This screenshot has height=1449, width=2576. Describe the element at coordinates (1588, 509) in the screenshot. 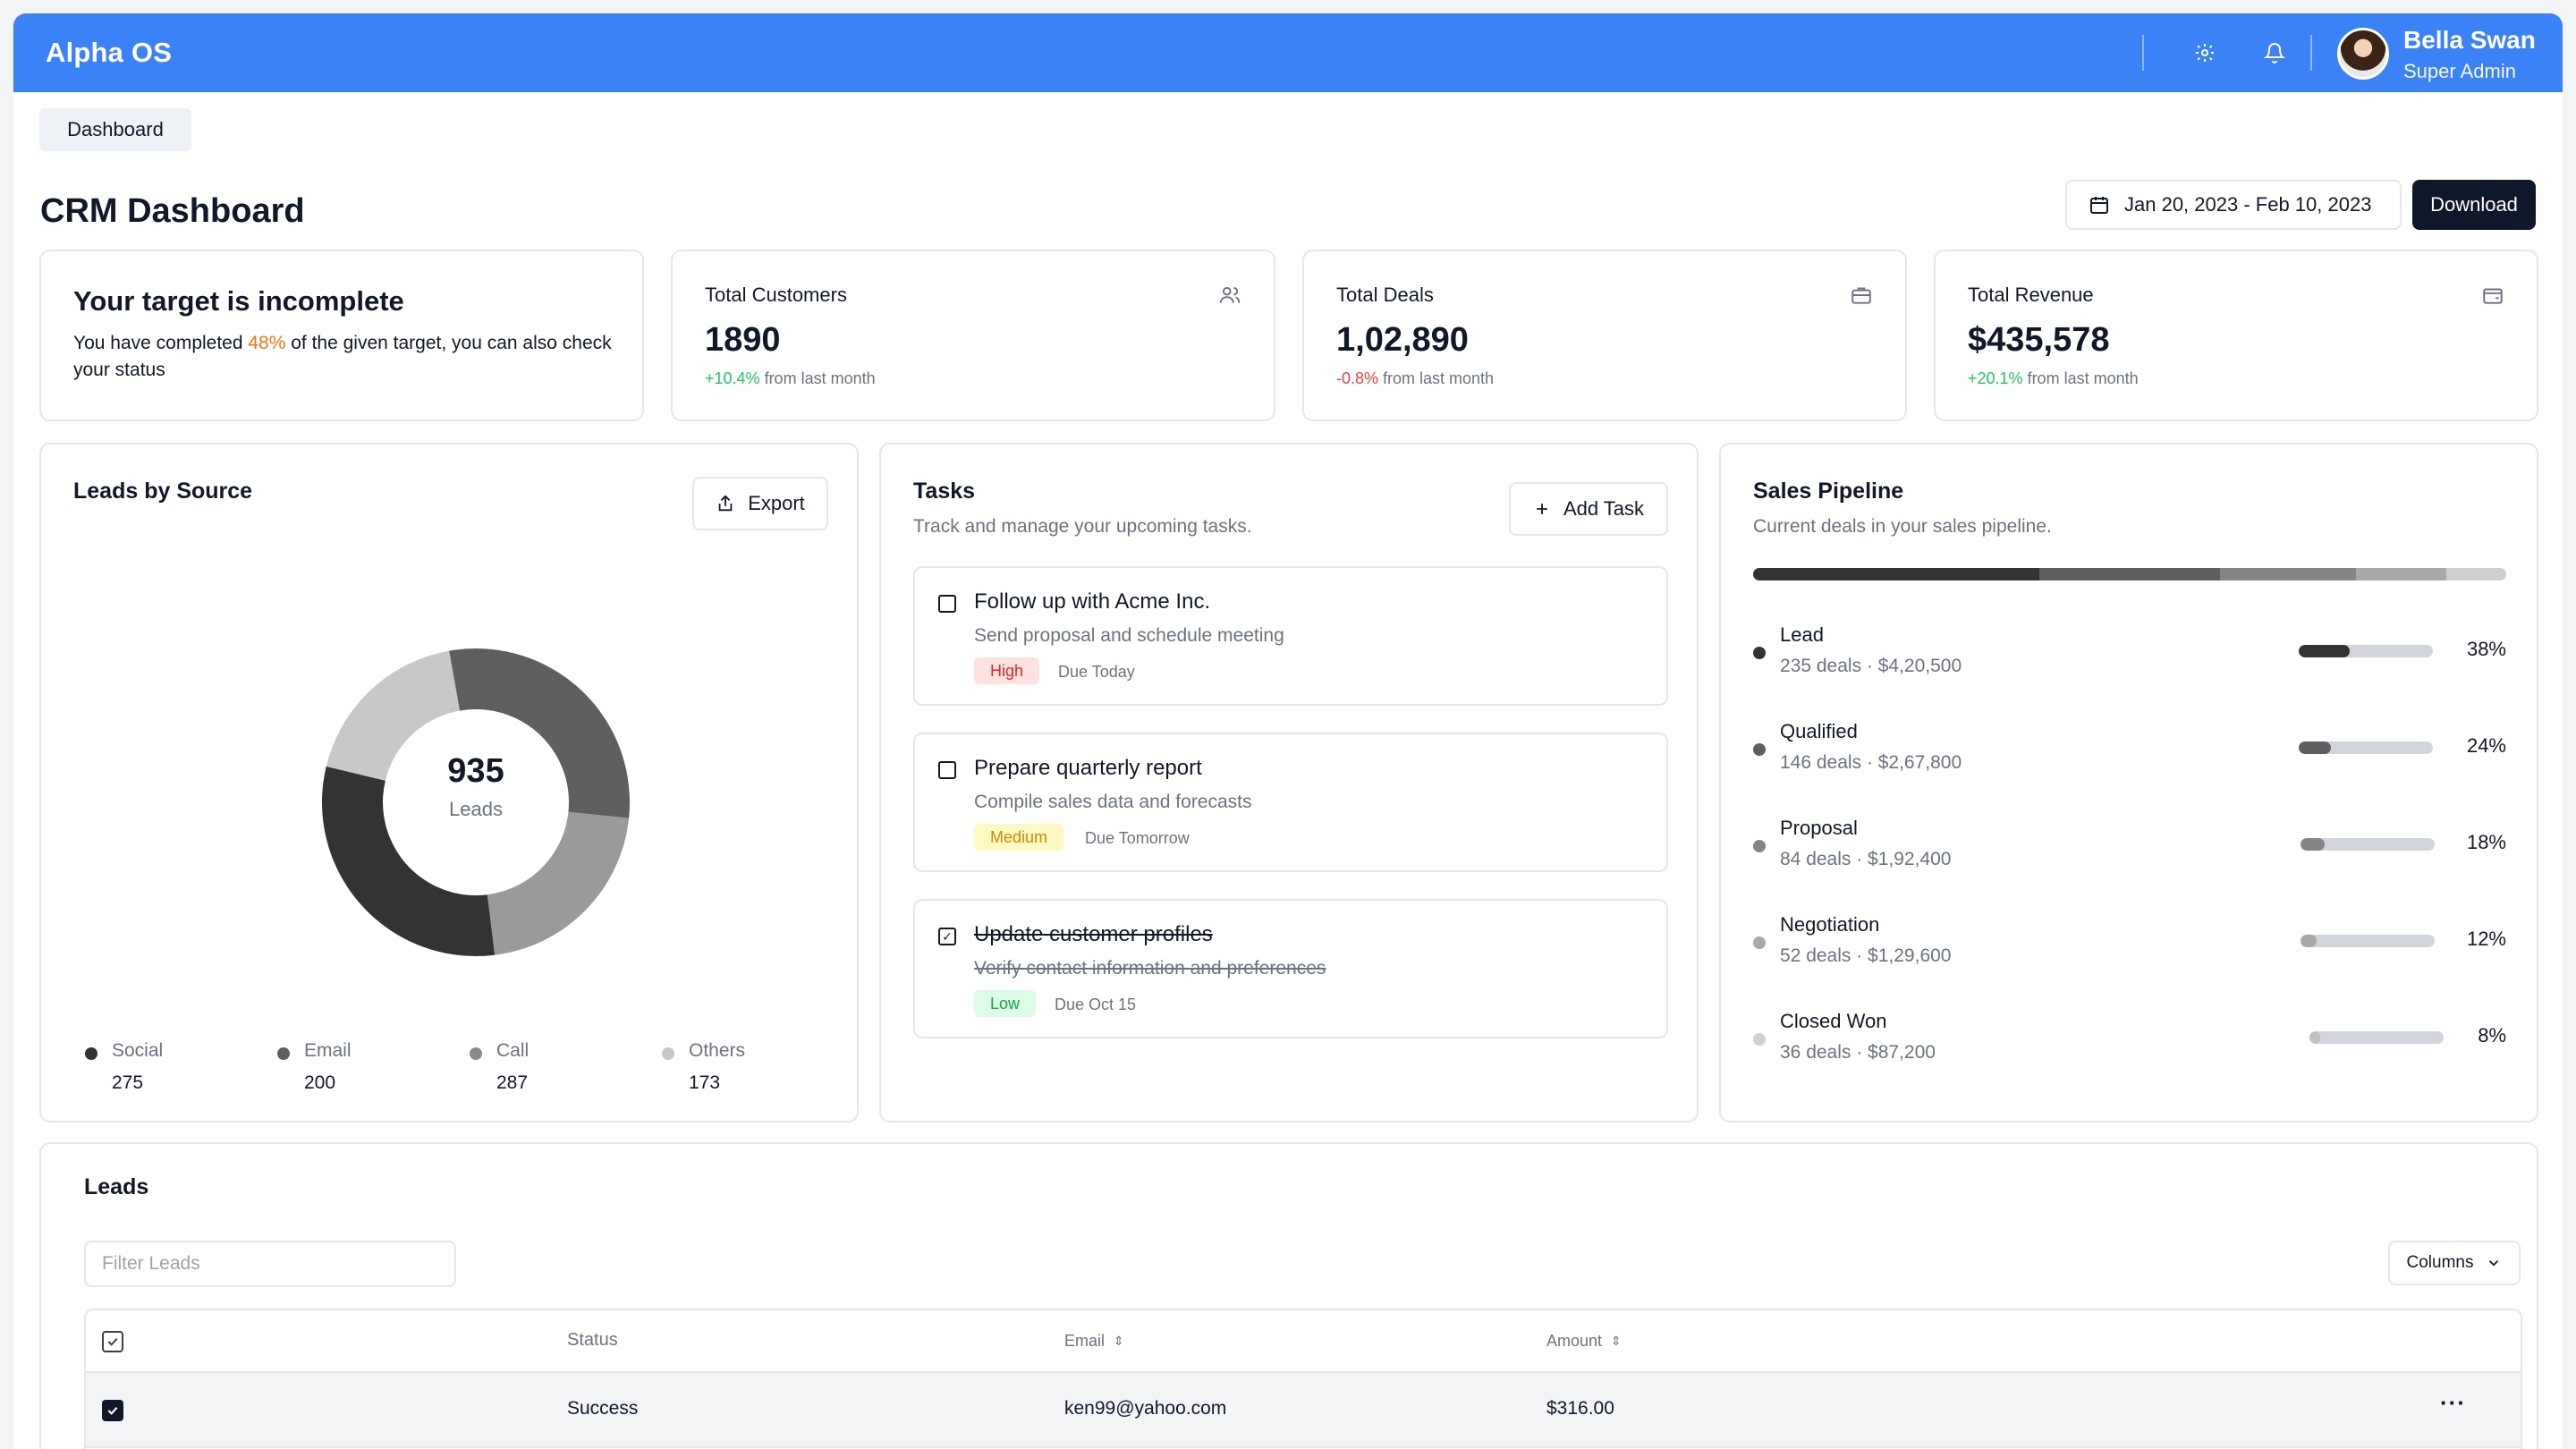

I see `add-task-button: Add Task` at that location.